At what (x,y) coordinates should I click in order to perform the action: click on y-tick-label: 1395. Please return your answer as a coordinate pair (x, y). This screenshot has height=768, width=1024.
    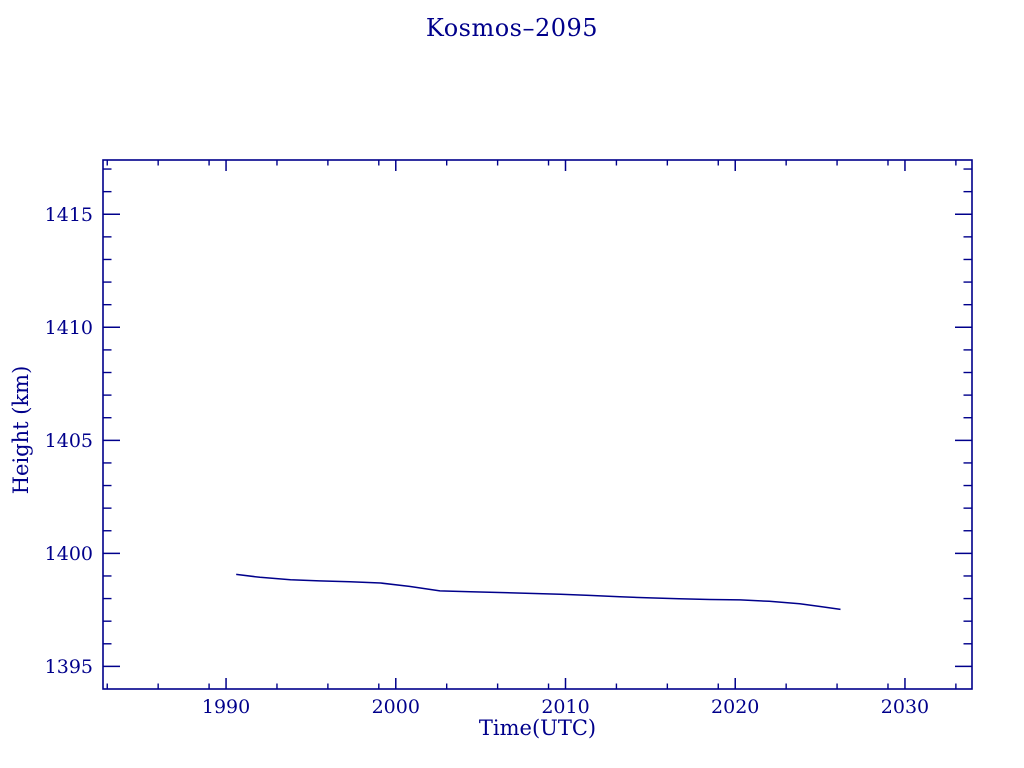
    Looking at the image, I should click on (69, 667).